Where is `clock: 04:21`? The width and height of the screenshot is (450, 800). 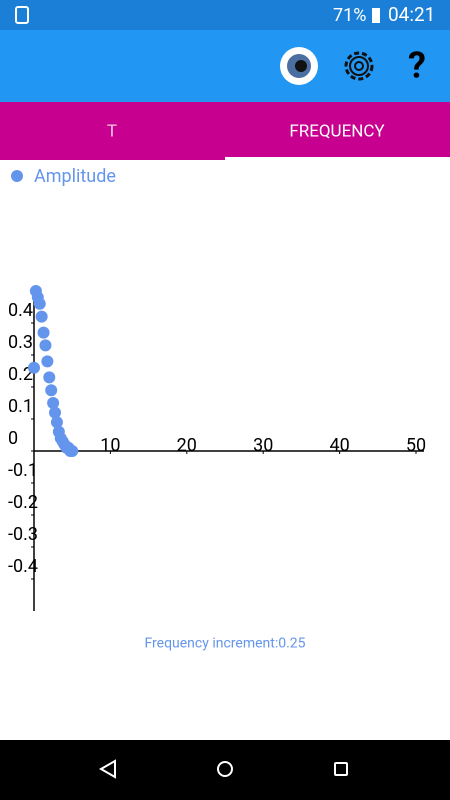 clock: 04:21 is located at coordinates (411, 14).